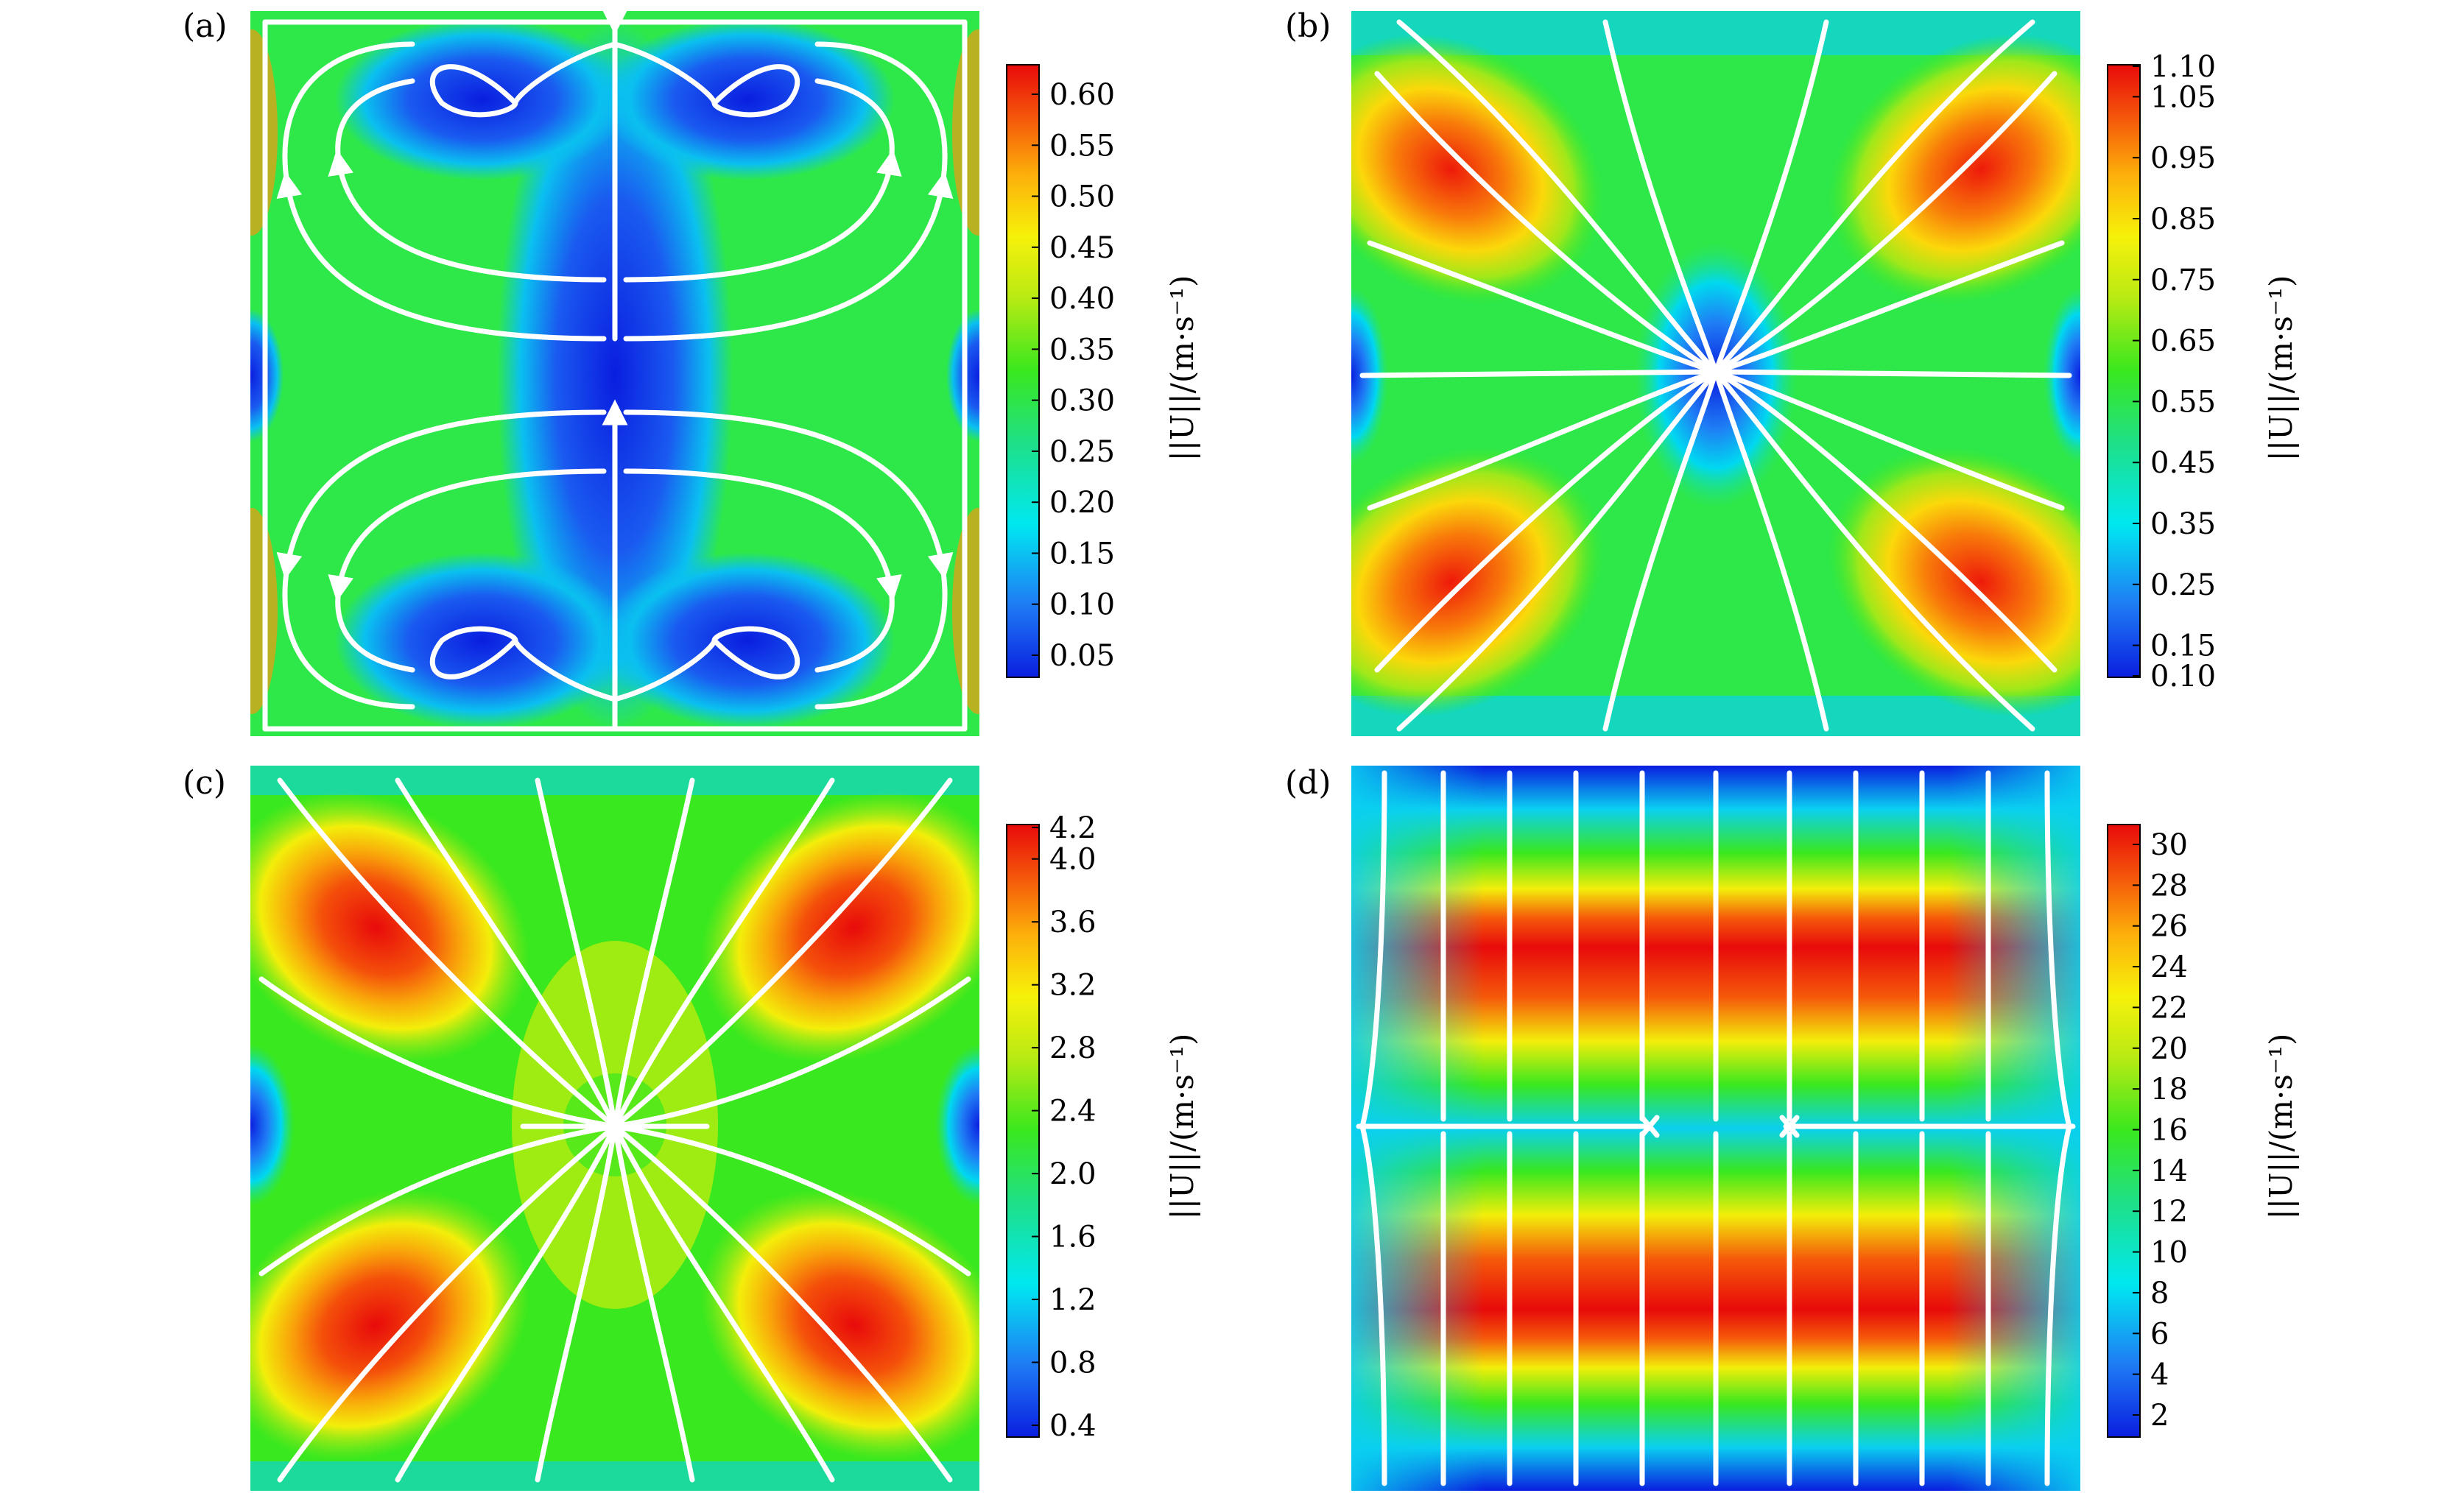 This screenshot has width=2464, height=1493. I want to click on panel-label-d: (d), so click(1308, 783).